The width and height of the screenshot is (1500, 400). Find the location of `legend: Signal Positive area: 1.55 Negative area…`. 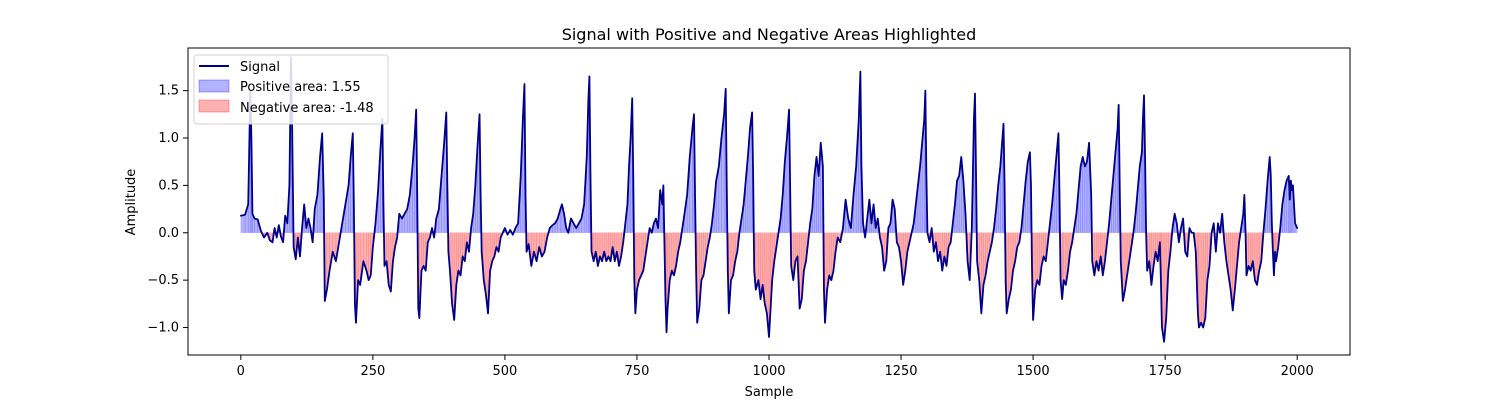

legend: Signal Positive area: 1.55 Negative area… is located at coordinates (291, 89).